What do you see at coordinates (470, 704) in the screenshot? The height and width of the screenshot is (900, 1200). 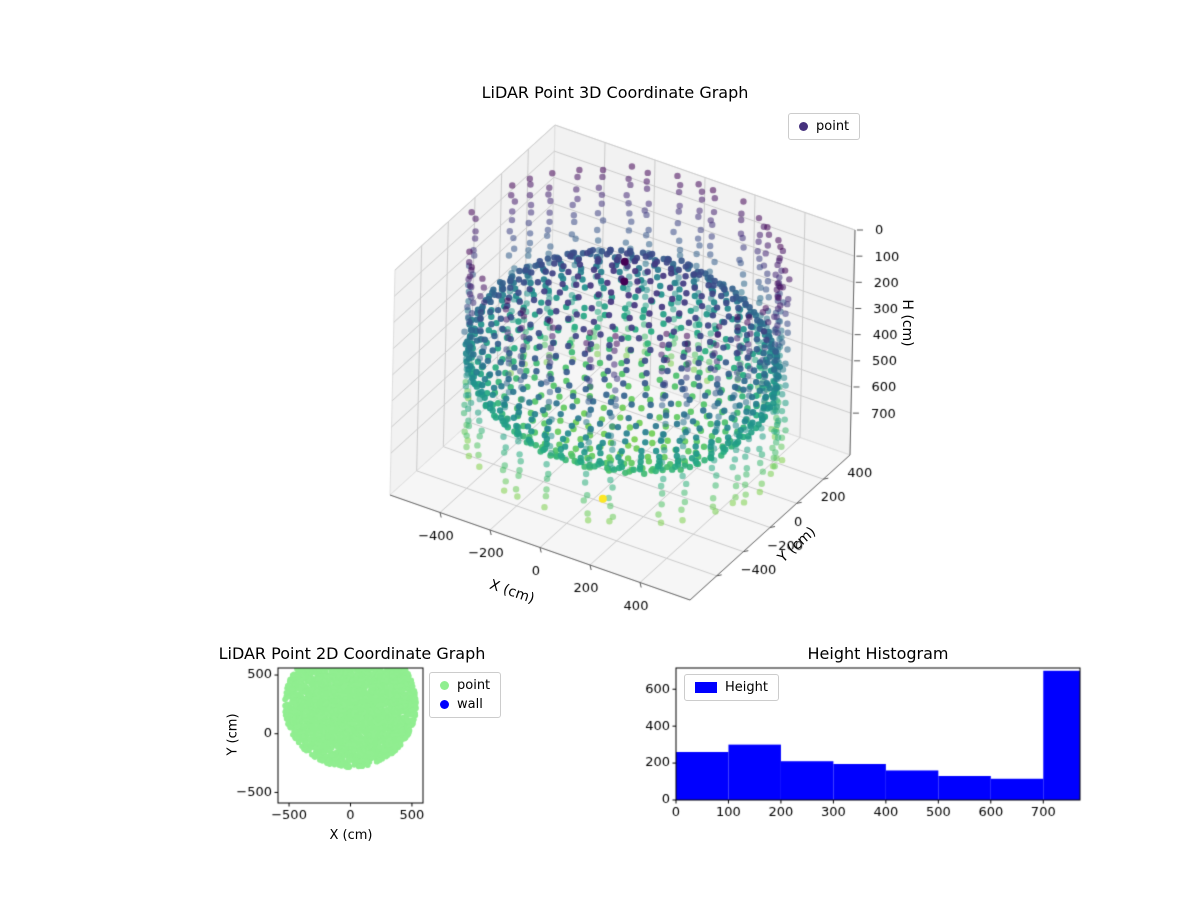 I see `legend-label: wall` at bounding box center [470, 704].